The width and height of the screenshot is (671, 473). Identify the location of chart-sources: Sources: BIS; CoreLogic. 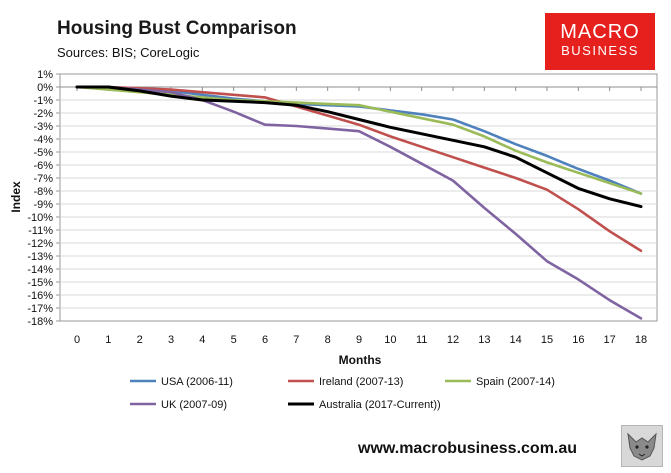
(128, 52).